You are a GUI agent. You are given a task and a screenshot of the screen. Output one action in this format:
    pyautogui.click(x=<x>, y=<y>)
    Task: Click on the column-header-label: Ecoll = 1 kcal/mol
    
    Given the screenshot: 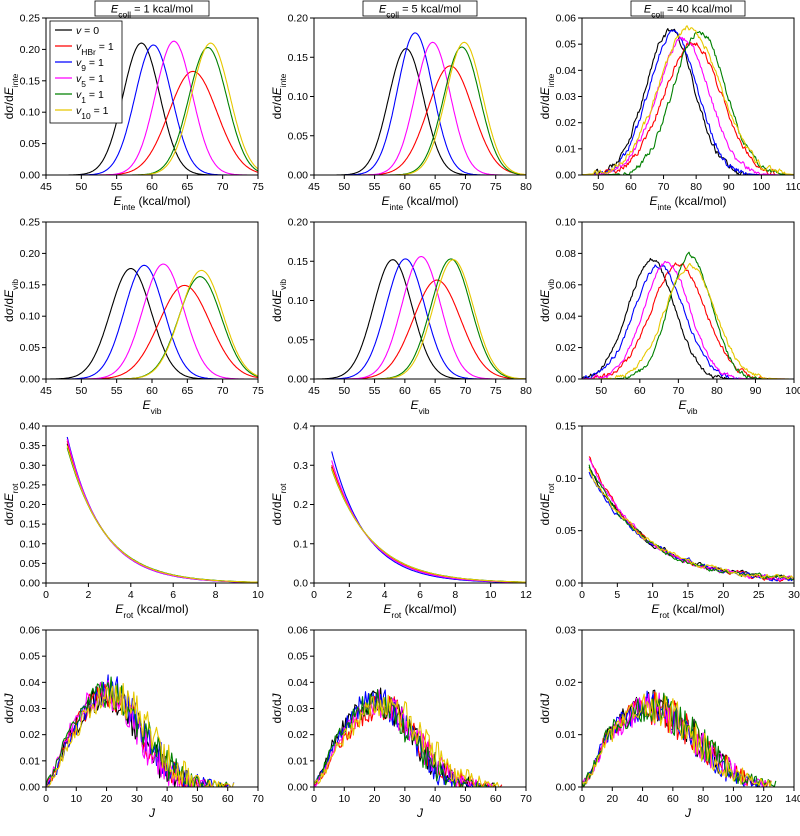 What is the action you would take?
    pyautogui.click(x=152, y=12)
    